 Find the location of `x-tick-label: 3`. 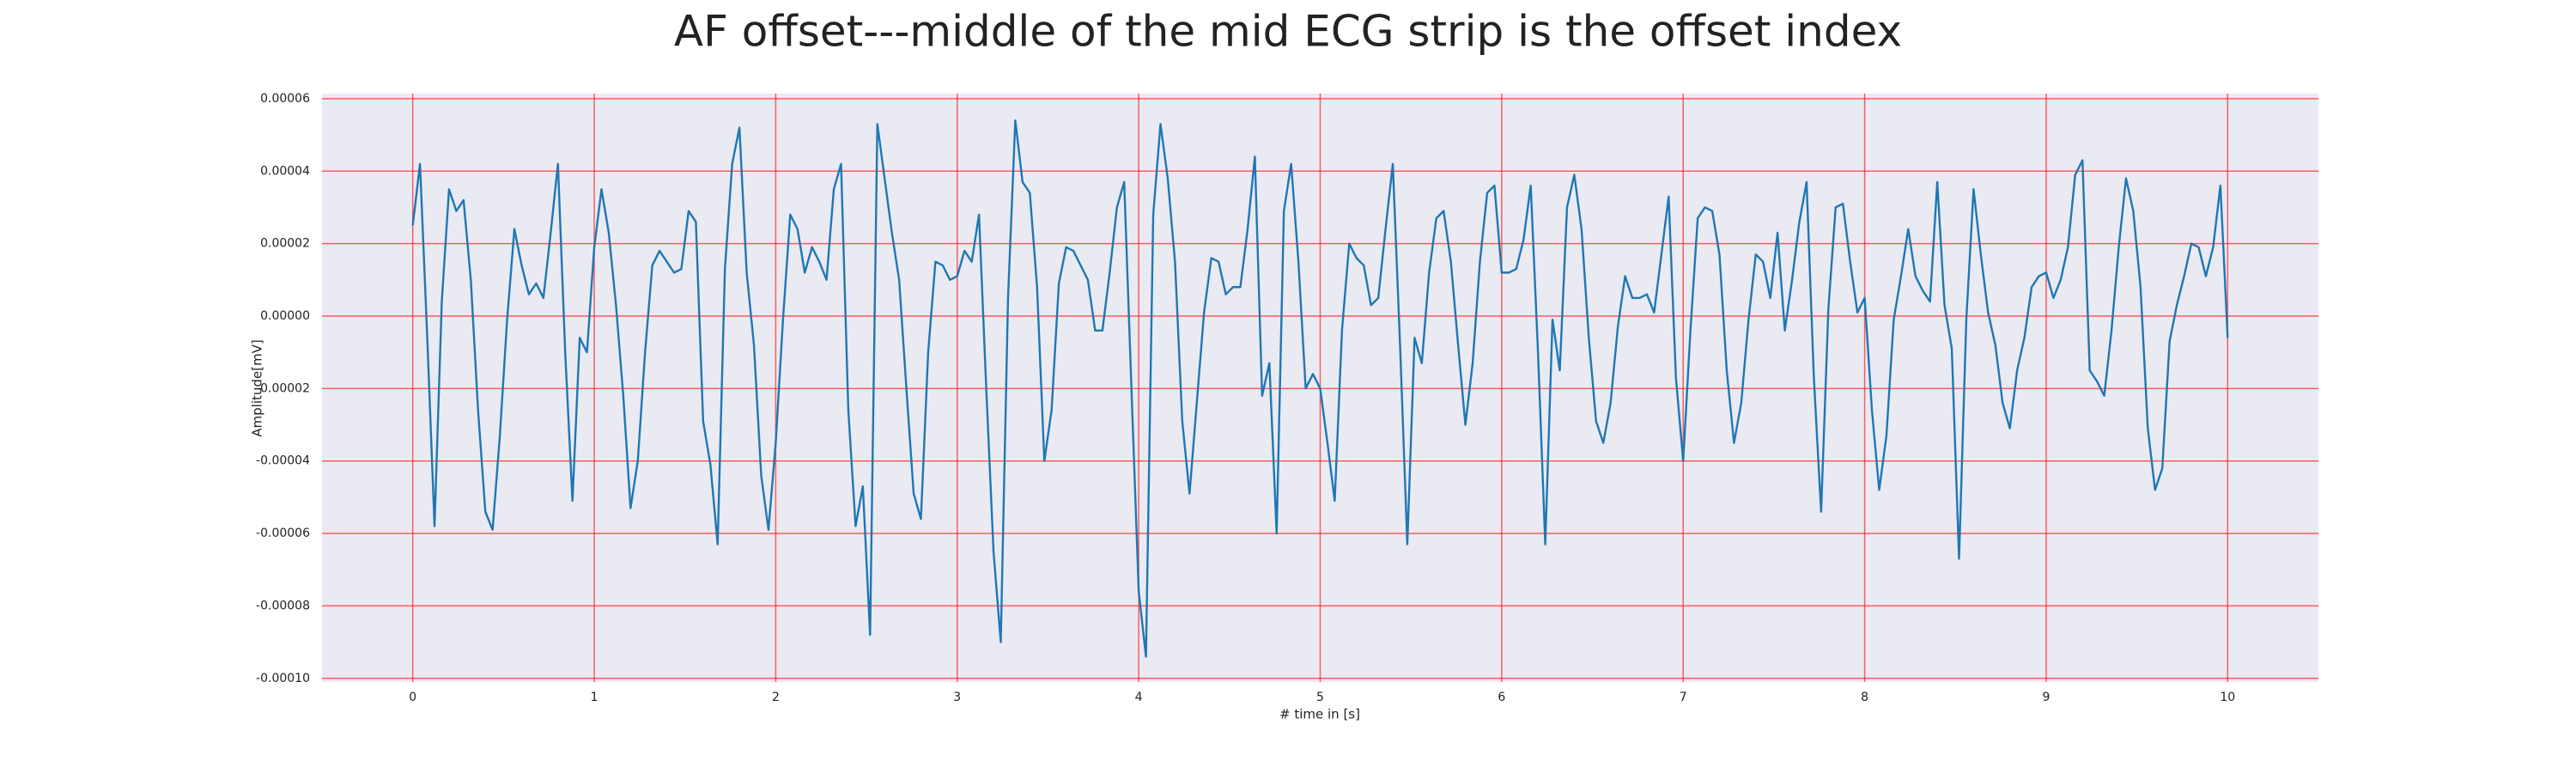

x-tick-label: 3 is located at coordinates (957, 697).